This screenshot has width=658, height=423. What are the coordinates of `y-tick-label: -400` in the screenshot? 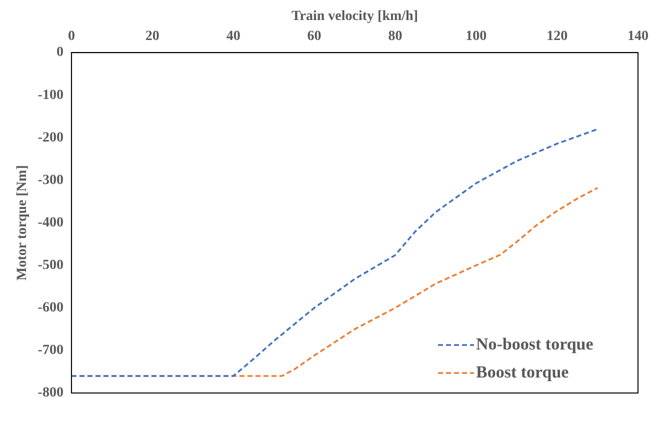 It's located at (51, 222).